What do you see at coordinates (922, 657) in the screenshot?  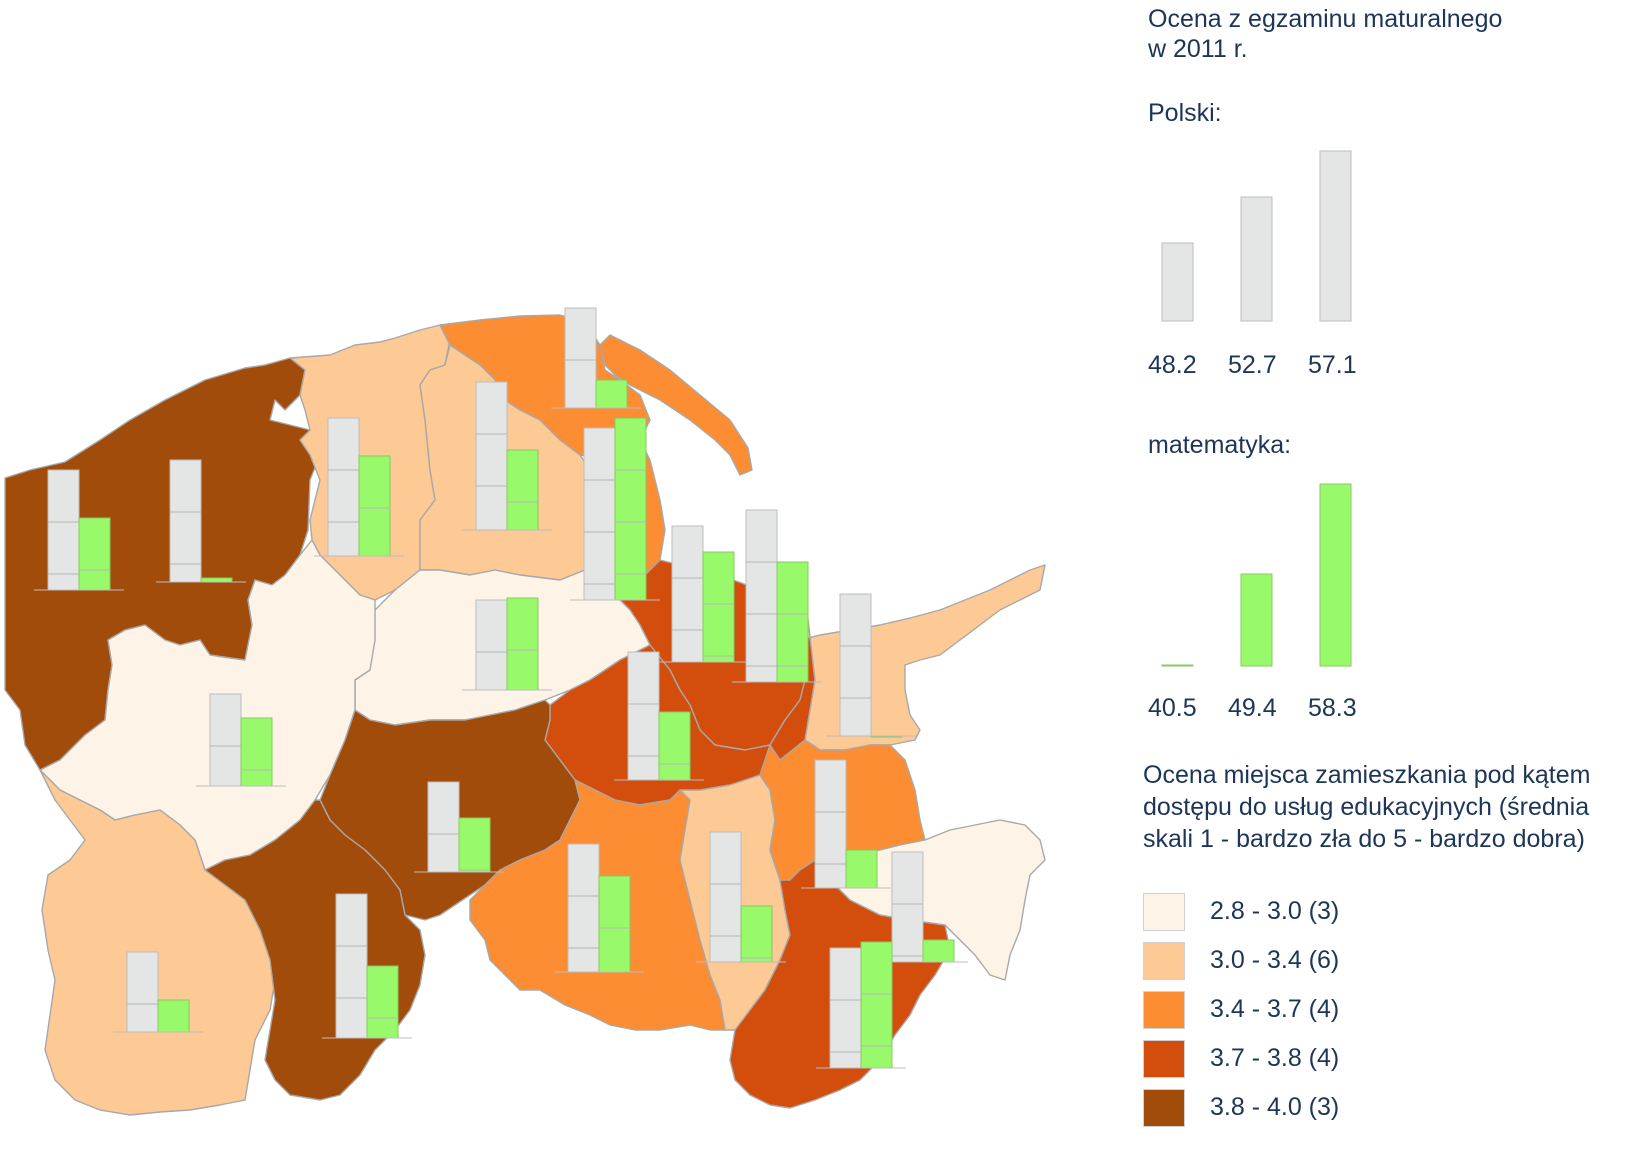 I see `region-nowy-dwor` at bounding box center [922, 657].